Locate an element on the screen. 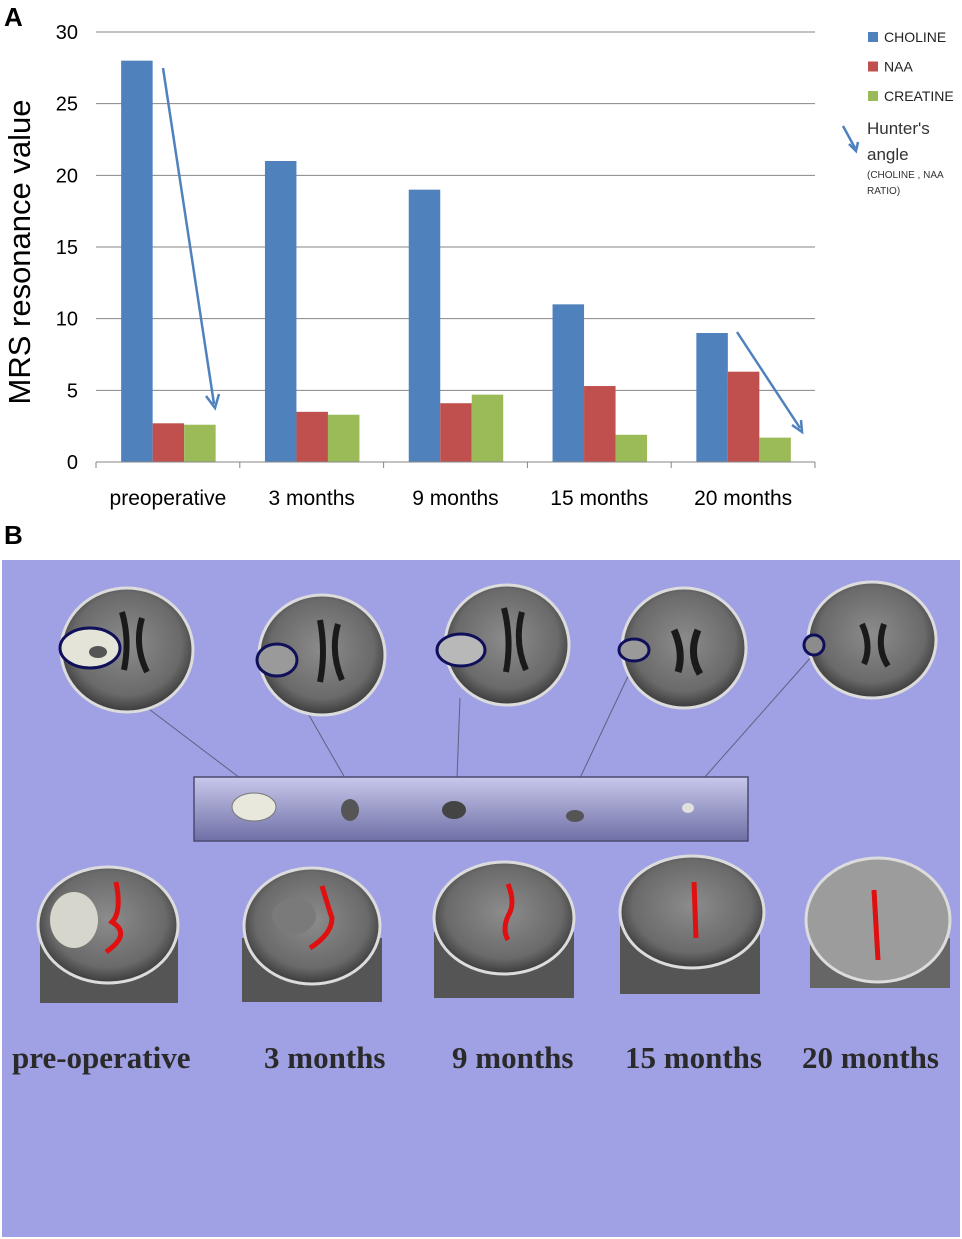 This screenshot has width=962, height=1239. chart-legend: CHOLINE NAA CREATINE is located at coordinates (911, 66).